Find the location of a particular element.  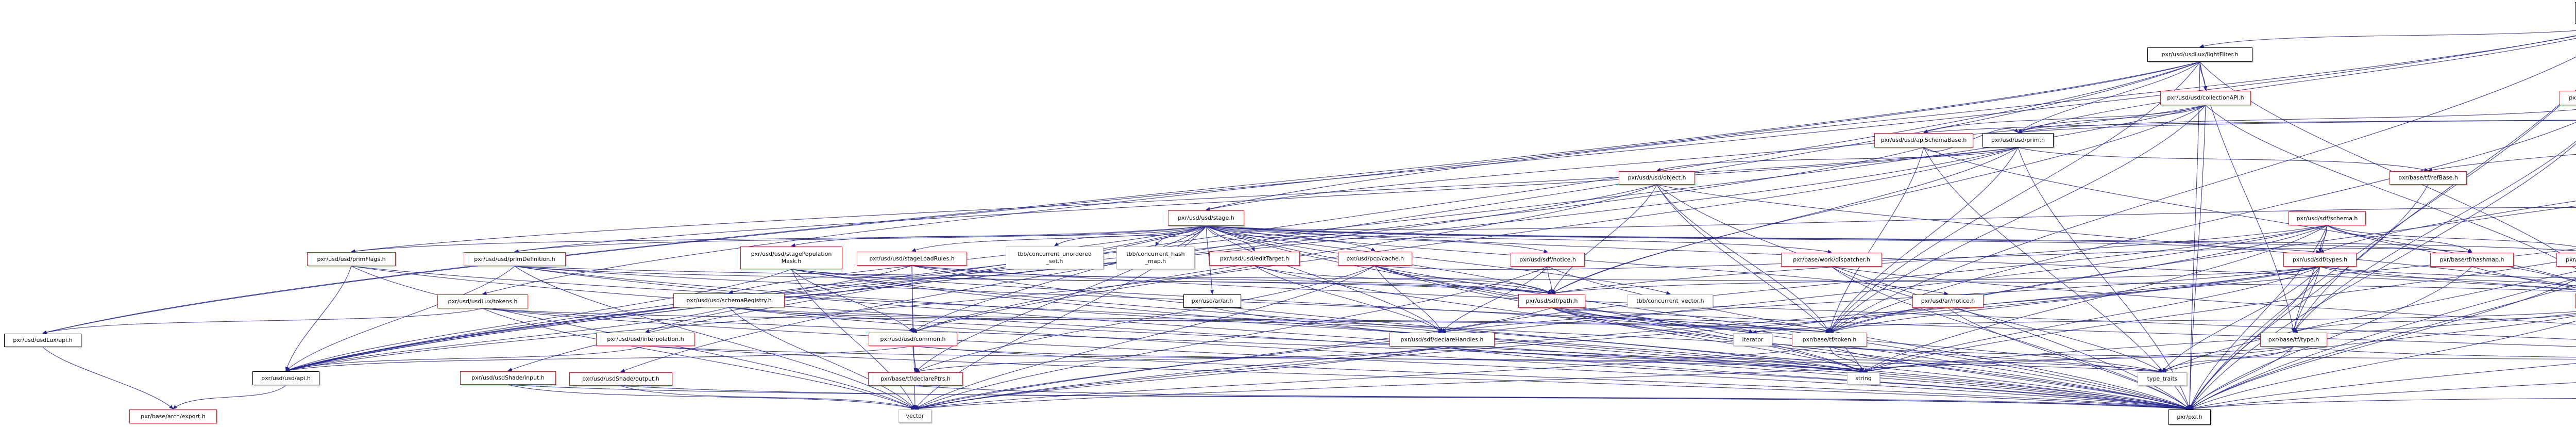

include-edge-tfToken-stdString is located at coordinates (1846, 359).